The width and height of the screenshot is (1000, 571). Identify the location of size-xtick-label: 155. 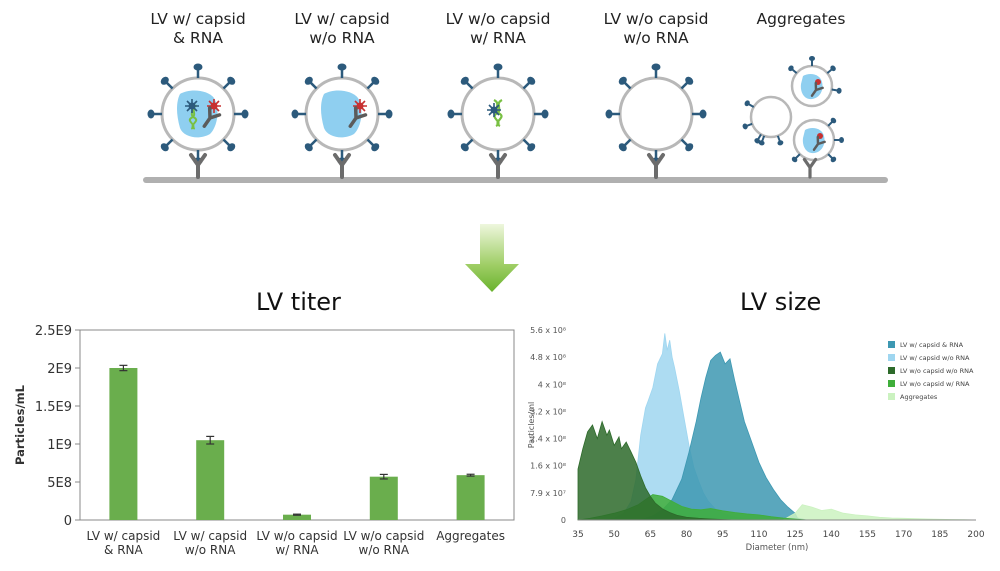
(867, 535).